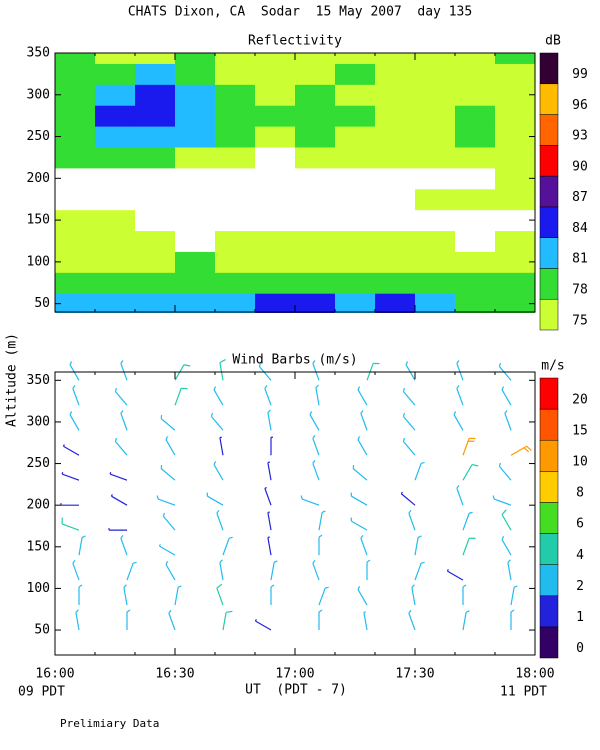  What do you see at coordinates (580, 136) in the screenshot?
I see `colorbar-label: 93` at bounding box center [580, 136].